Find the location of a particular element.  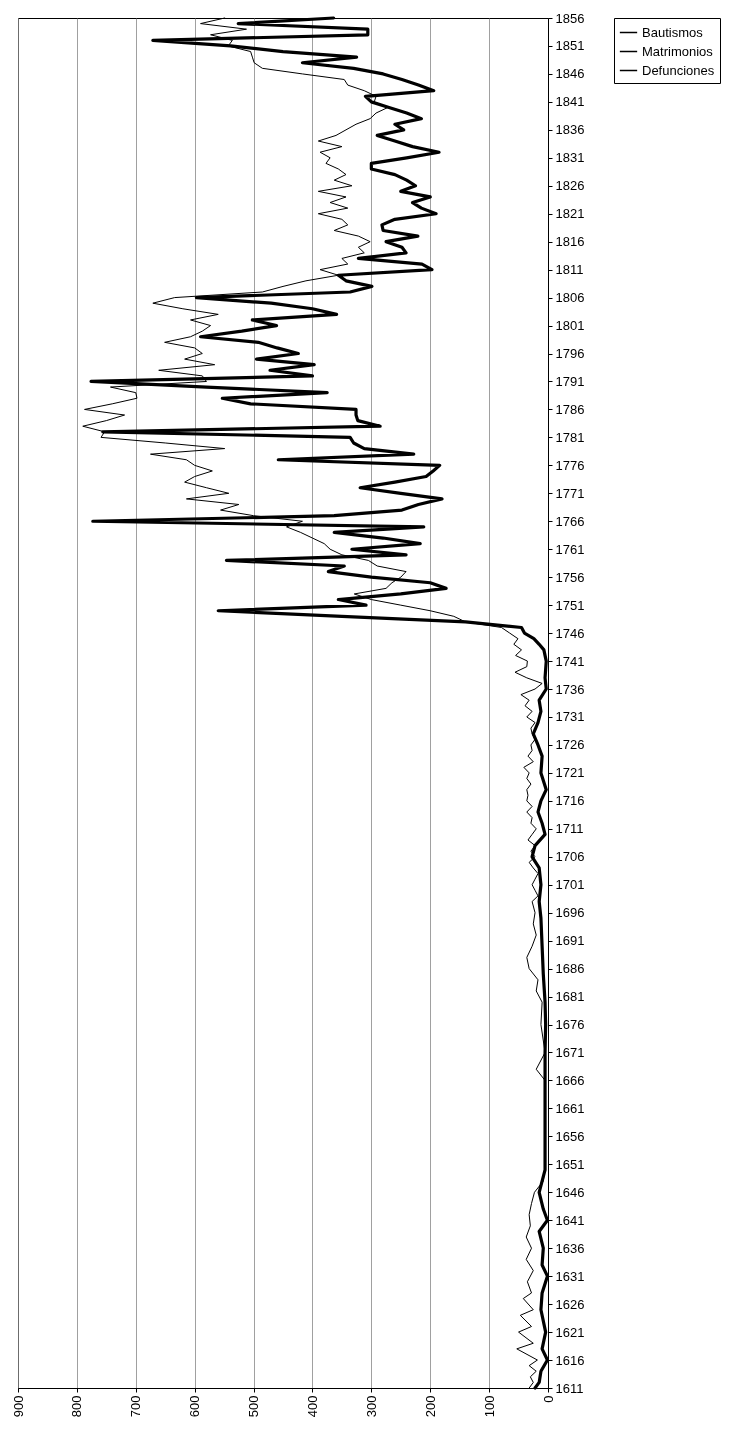

y-tick-label: 1751 is located at coordinates (570, 605).